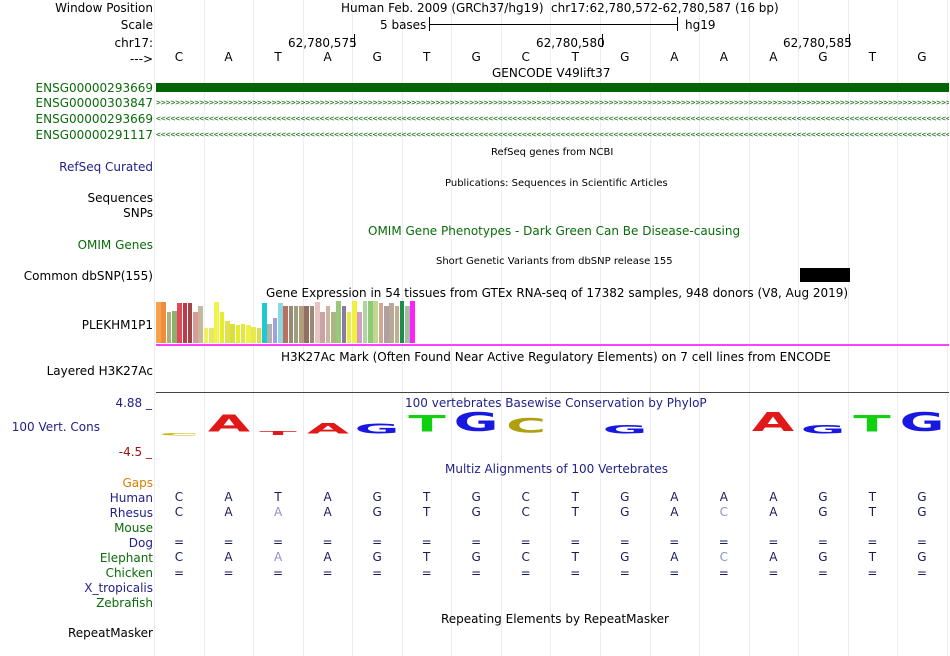  What do you see at coordinates (55, 427) in the screenshot?
I see `cons-label: 100 Vert. Cons` at bounding box center [55, 427].